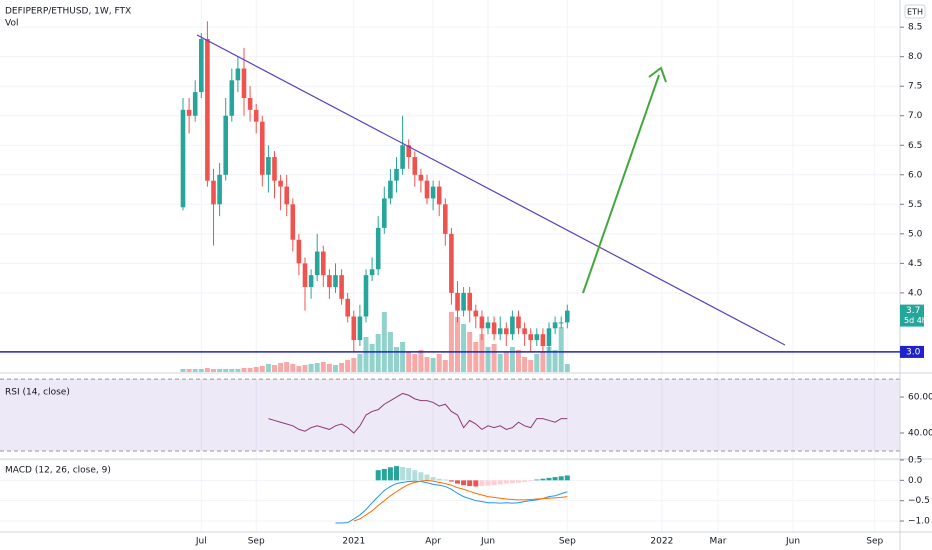 This screenshot has height=550, width=932. I want to click on y-tick-label: −0.5, so click(919, 501).